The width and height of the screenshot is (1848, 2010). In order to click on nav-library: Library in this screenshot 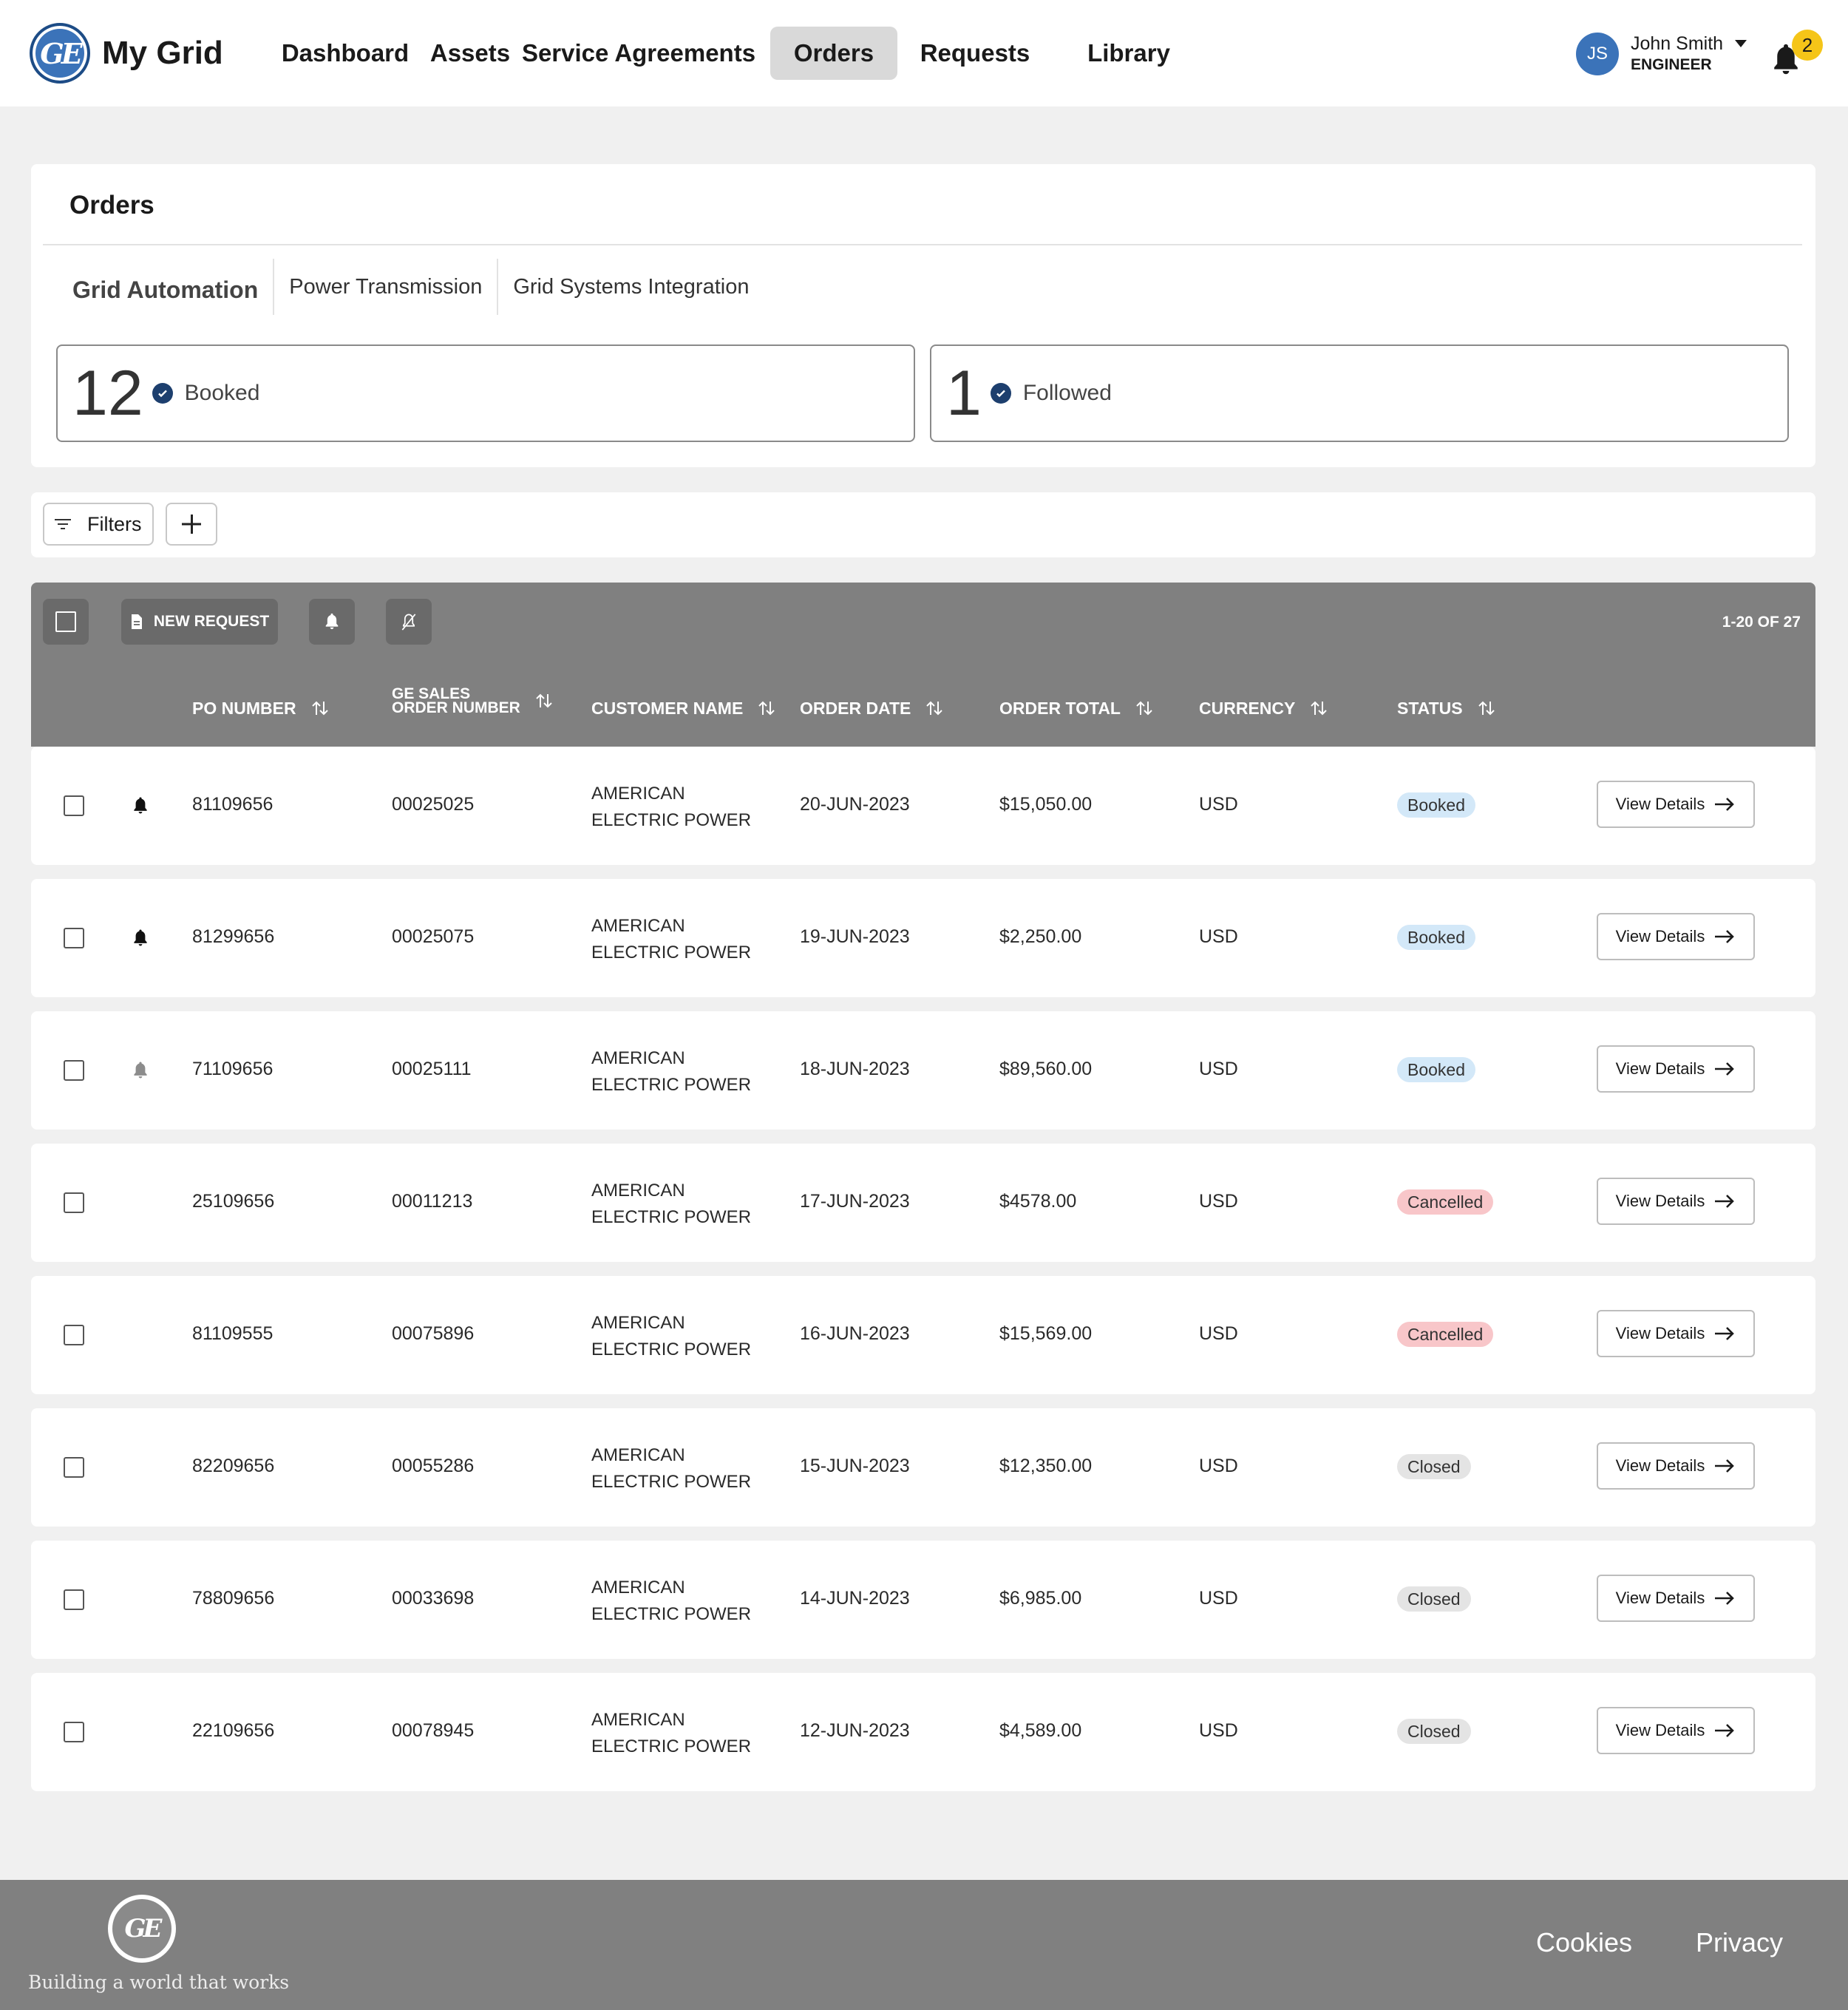, I will do `click(1128, 53)`.